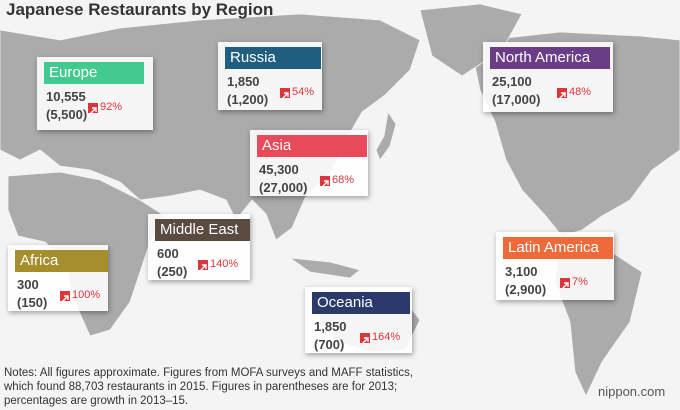 Image resolution: width=680 pixels, height=410 pixels. What do you see at coordinates (96, 401) in the screenshot?
I see `note-line: percentages are growth in 2013–15.` at bounding box center [96, 401].